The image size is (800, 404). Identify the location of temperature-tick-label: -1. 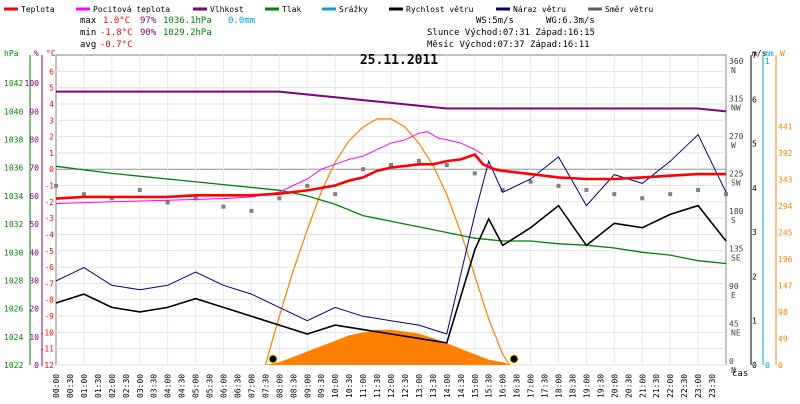
(49, 186).